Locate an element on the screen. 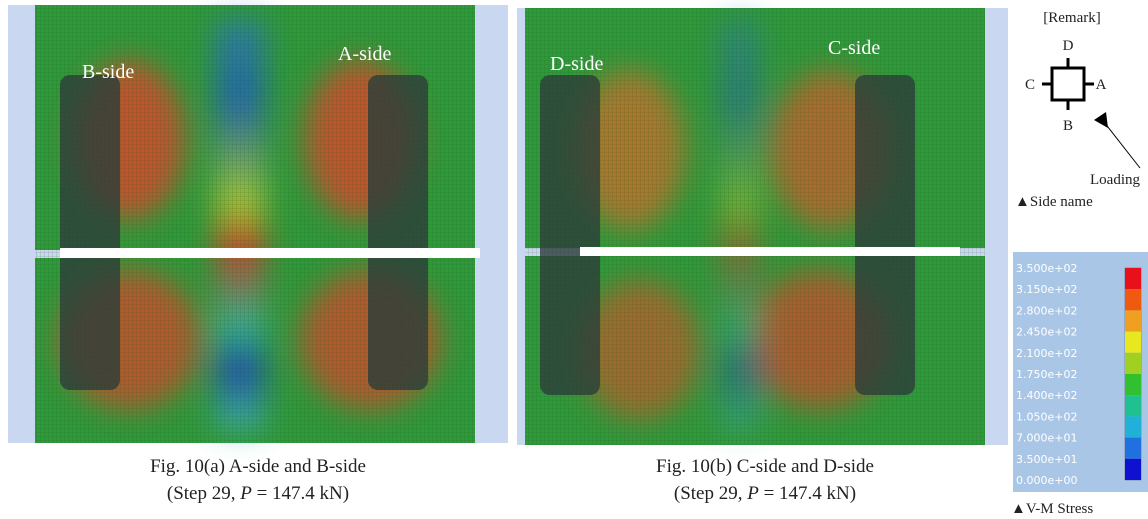  caption: Fig. 10(a) A-side and B-side is located at coordinates (258, 466).